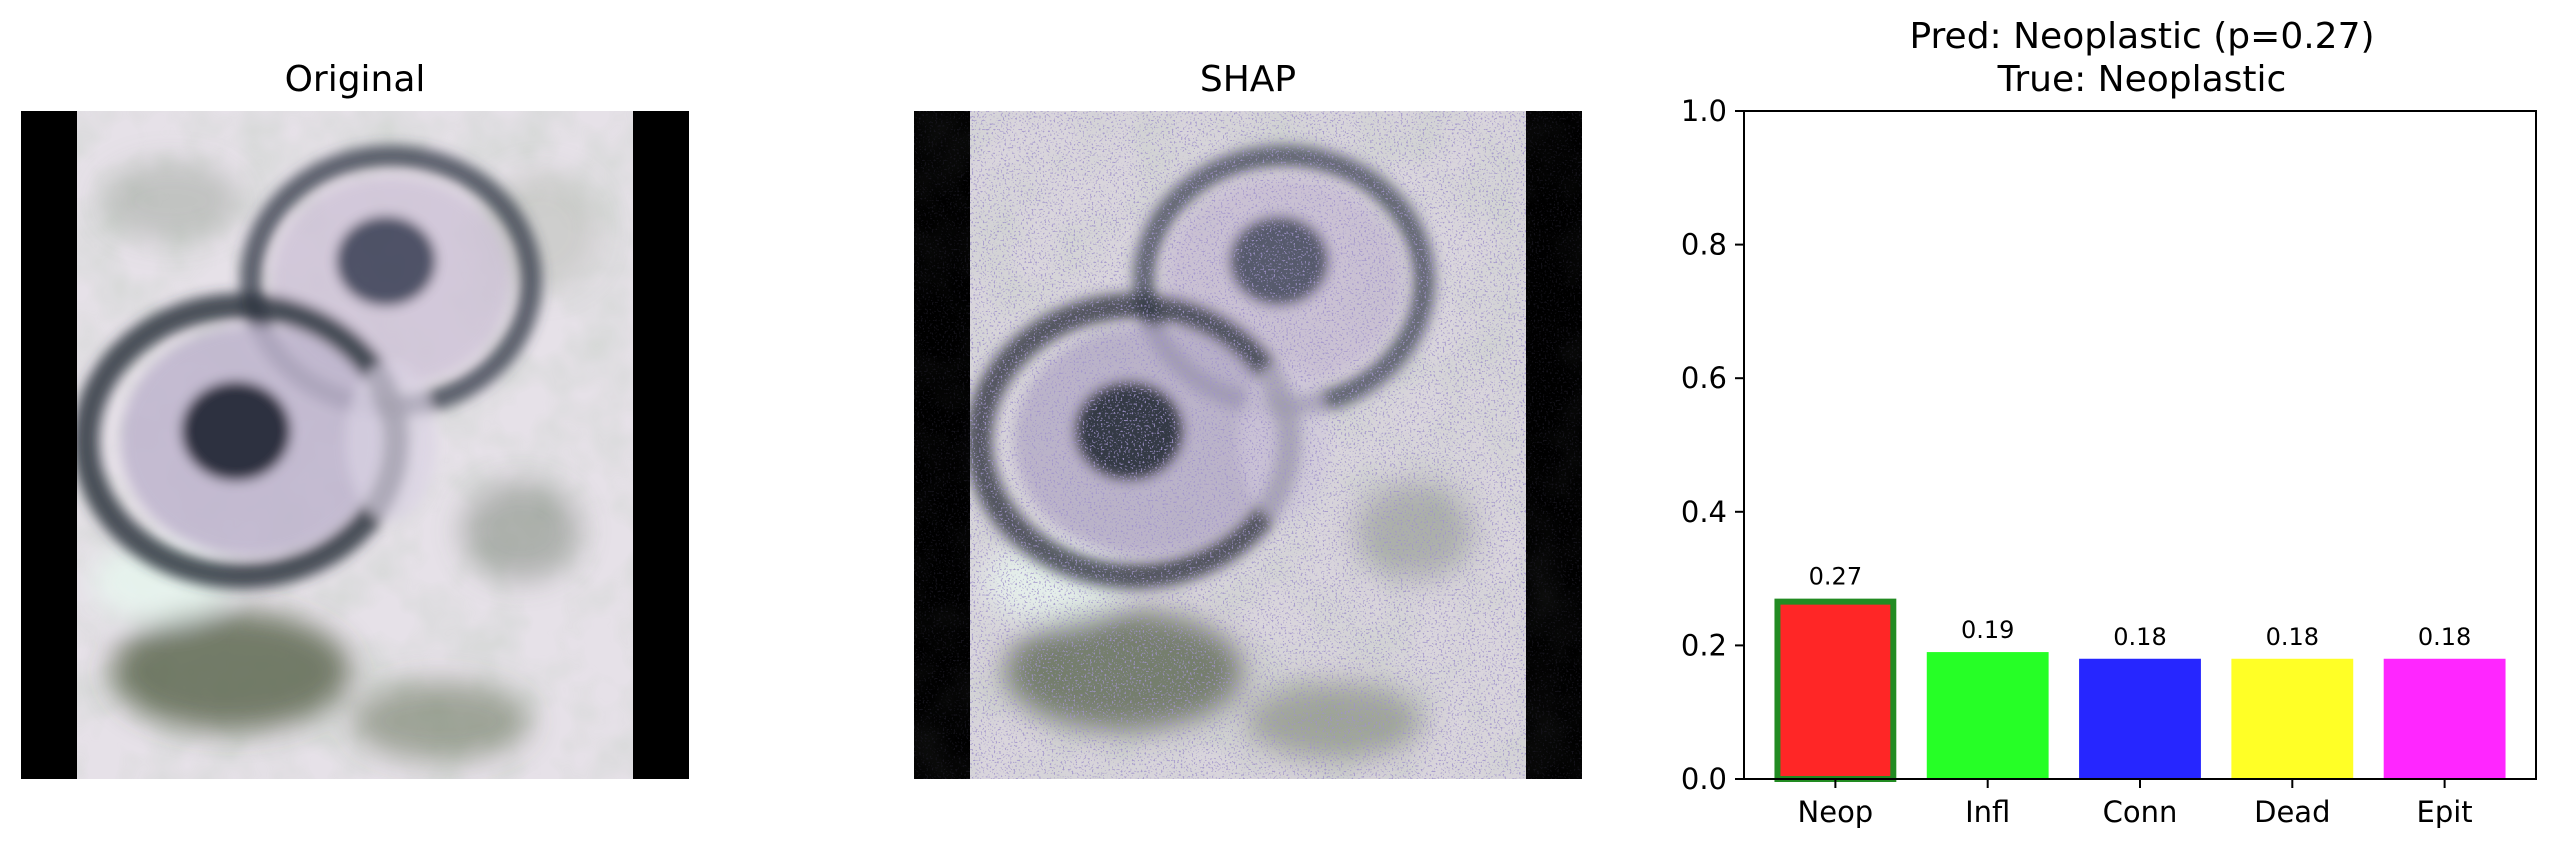 The height and width of the screenshot is (851, 2556). What do you see at coordinates (1835, 577) in the screenshot?
I see `bar-value-label-neop: 0.27` at bounding box center [1835, 577].